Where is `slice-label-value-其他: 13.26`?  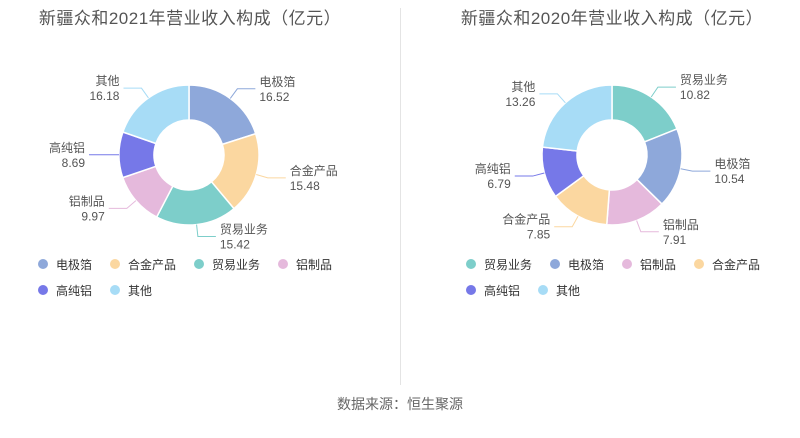
slice-label-value-其他: 13.26 is located at coordinates (520, 102).